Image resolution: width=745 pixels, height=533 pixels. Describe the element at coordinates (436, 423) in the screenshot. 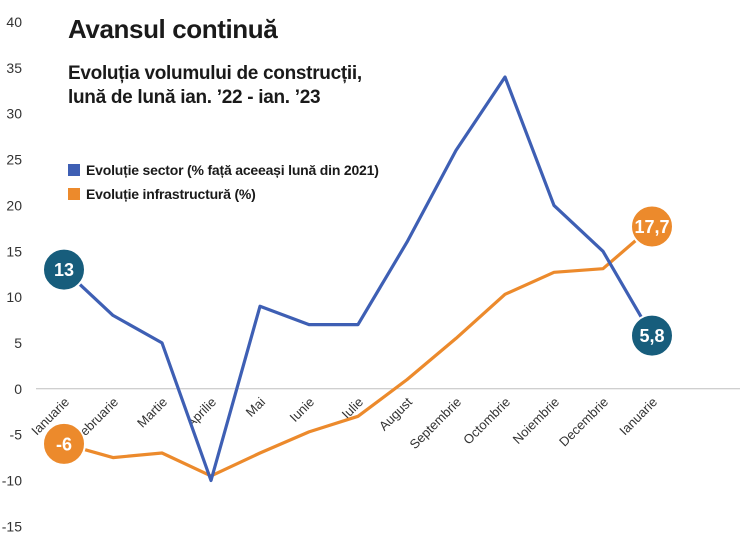

I see `x-tick-label: Septembrie` at that location.